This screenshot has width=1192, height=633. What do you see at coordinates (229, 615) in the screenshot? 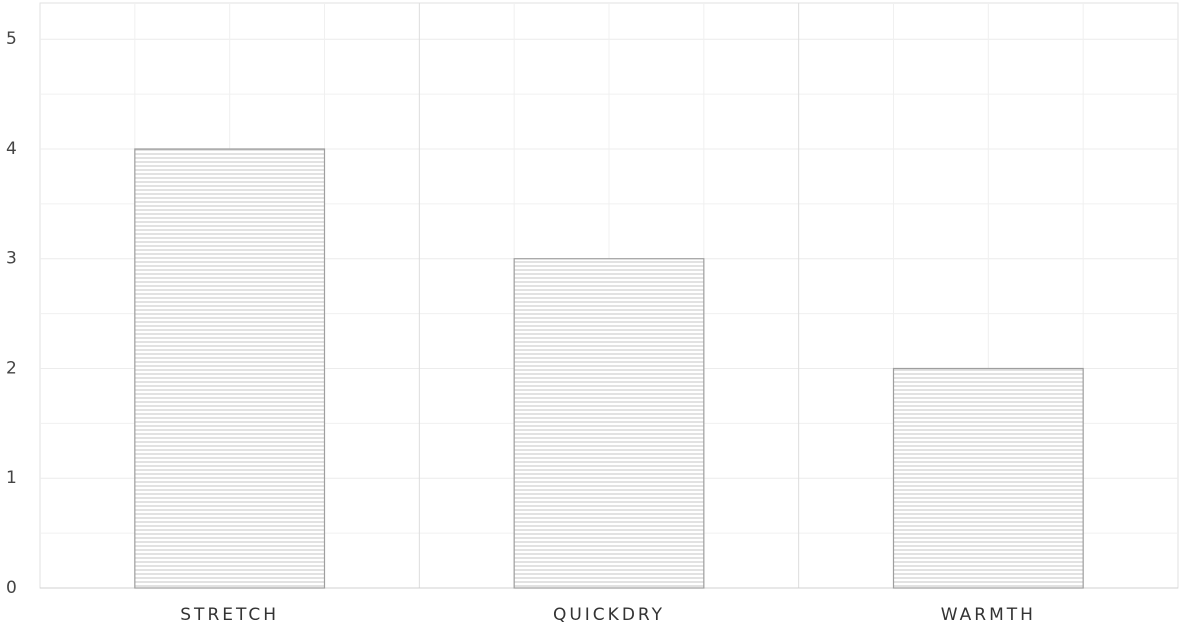
I see `x-tick-label: STRETCH` at bounding box center [229, 615].